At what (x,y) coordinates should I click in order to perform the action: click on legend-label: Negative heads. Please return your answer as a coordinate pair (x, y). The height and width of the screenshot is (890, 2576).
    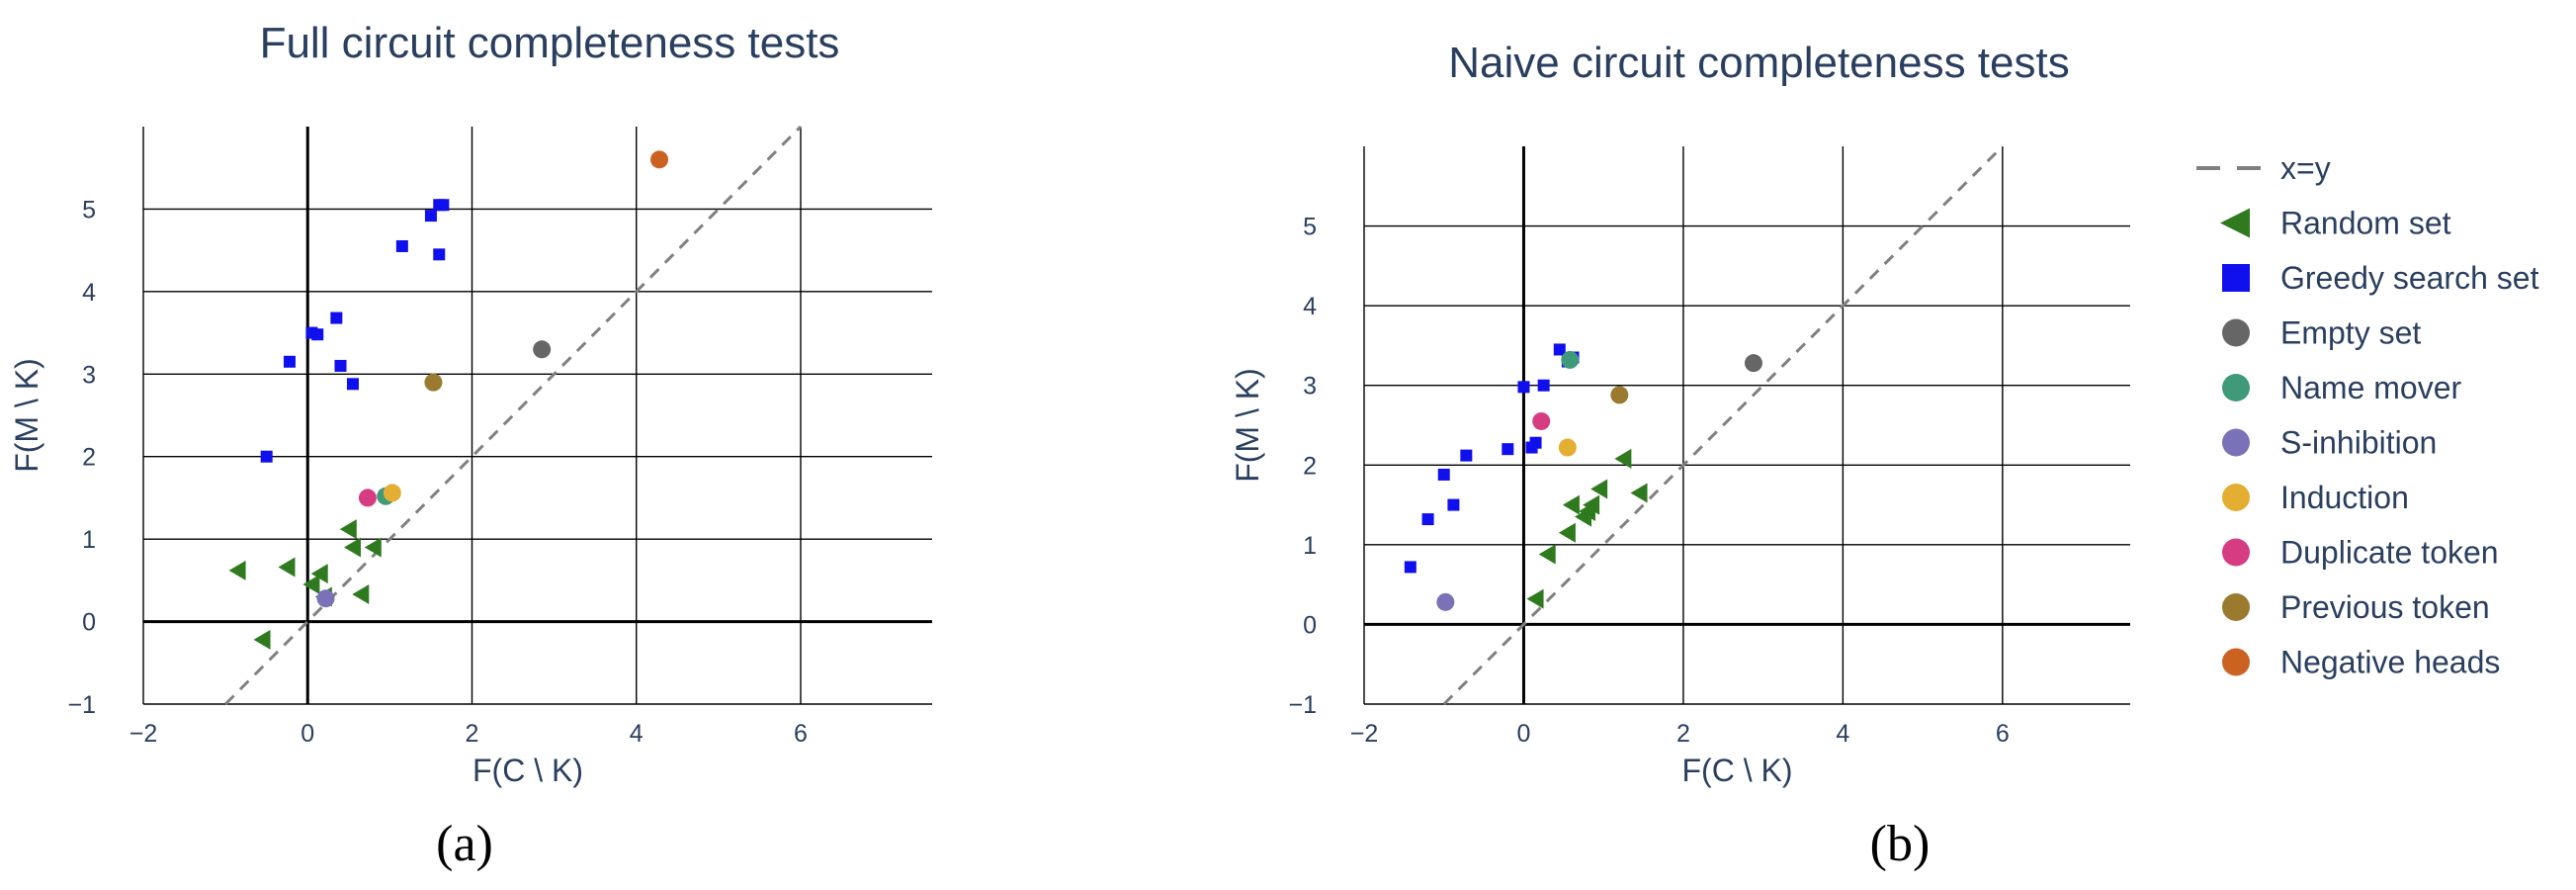
    Looking at the image, I should click on (2390, 663).